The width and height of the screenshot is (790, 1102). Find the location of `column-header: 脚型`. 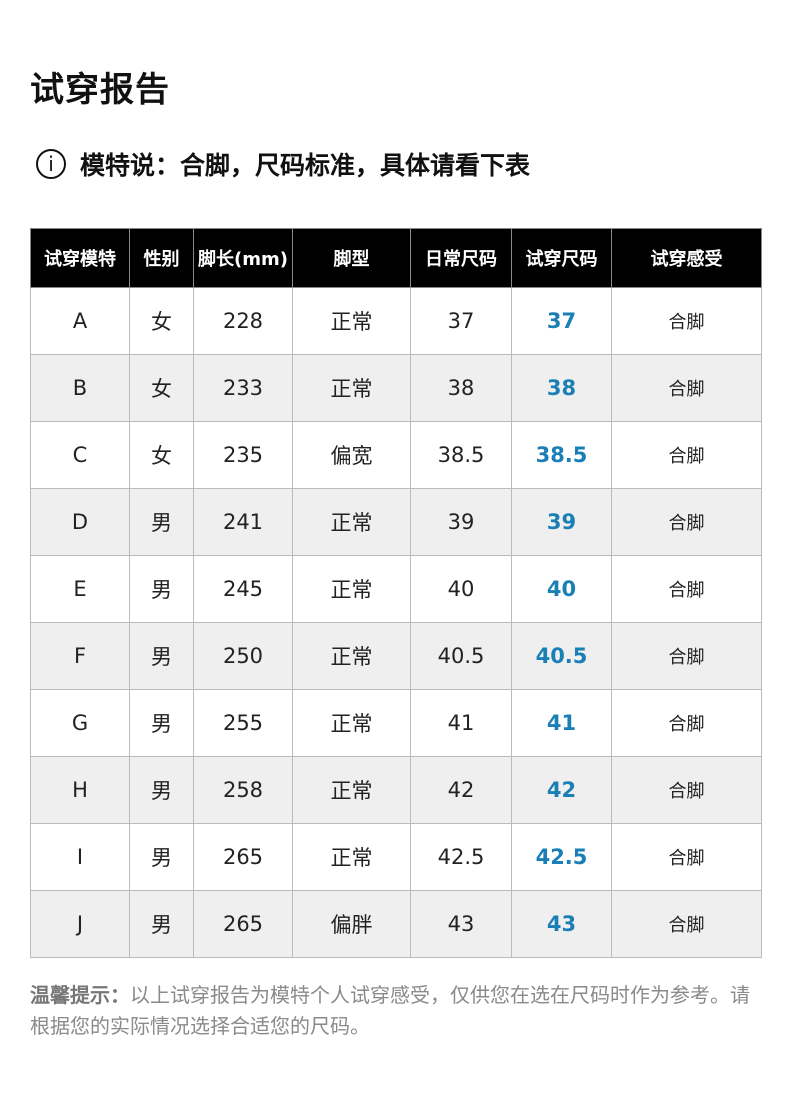

column-header: 脚型 is located at coordinates (351, 258).